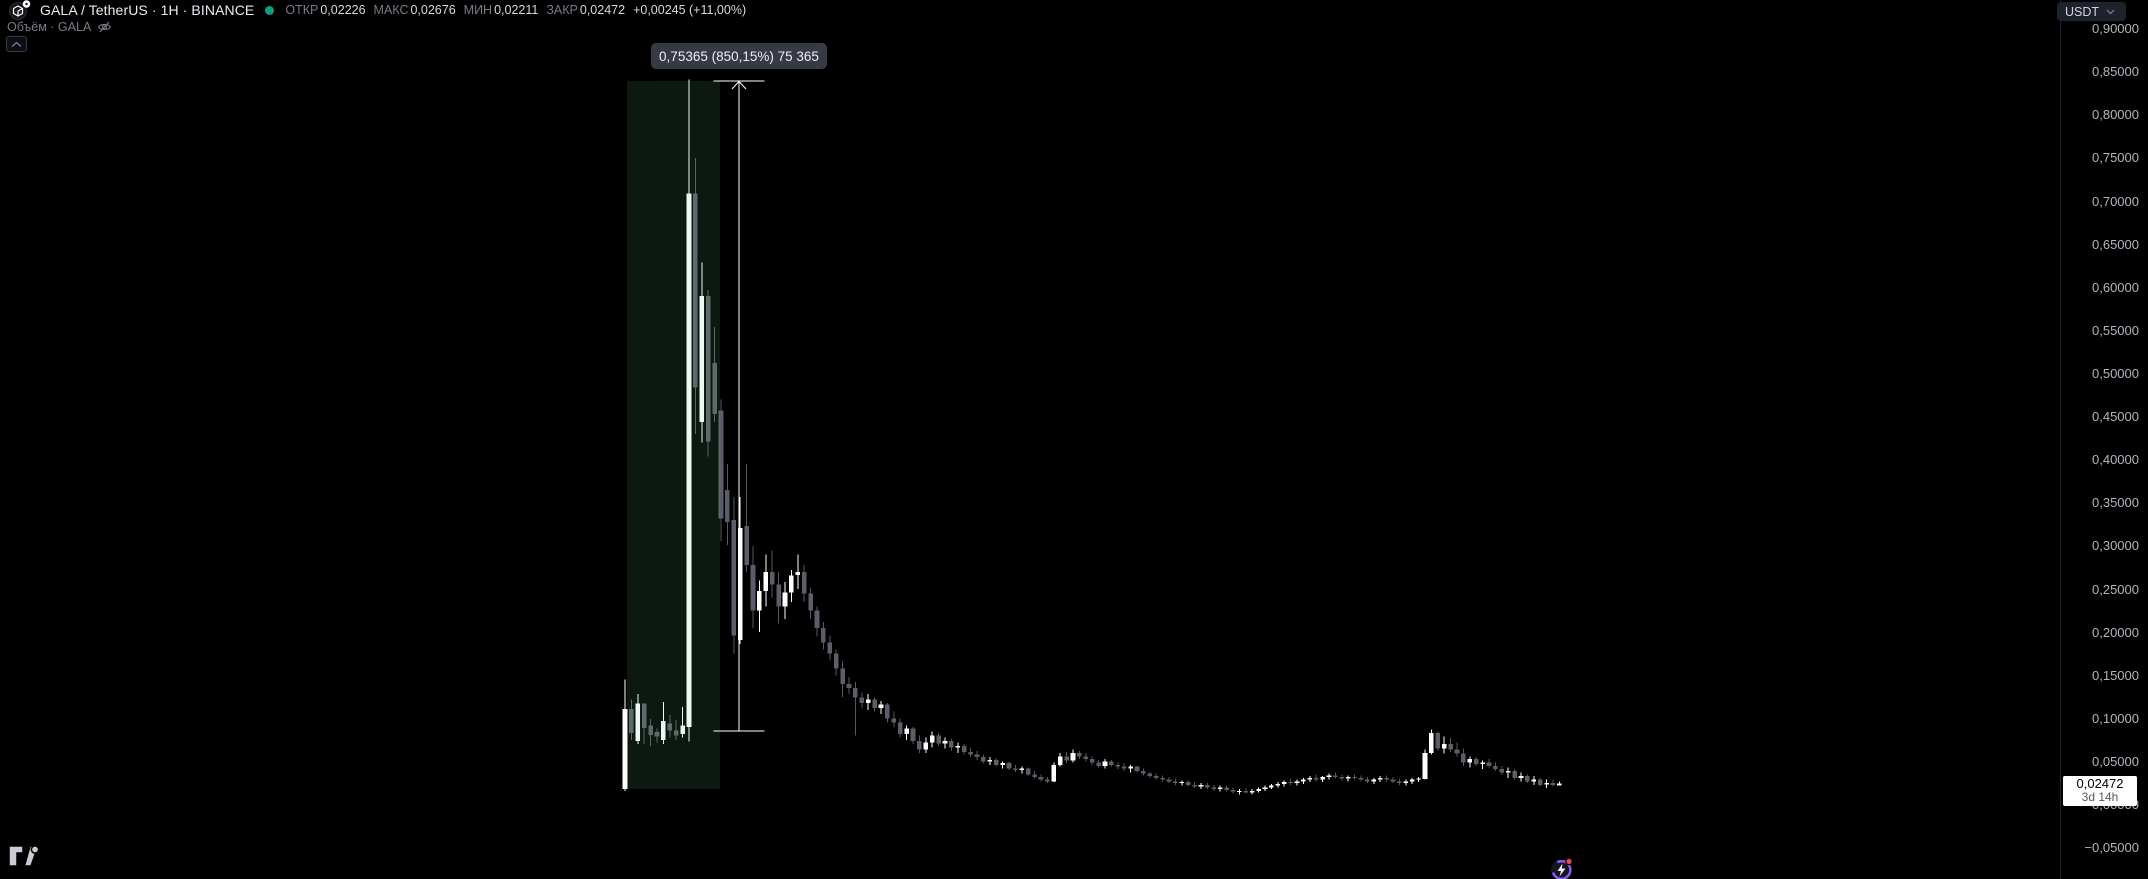 The width and height of the screenshot is (2148, 879). Describe the element at coordinates (391, 10) in the screenshot. I see `high-label: МАКС` at that location.